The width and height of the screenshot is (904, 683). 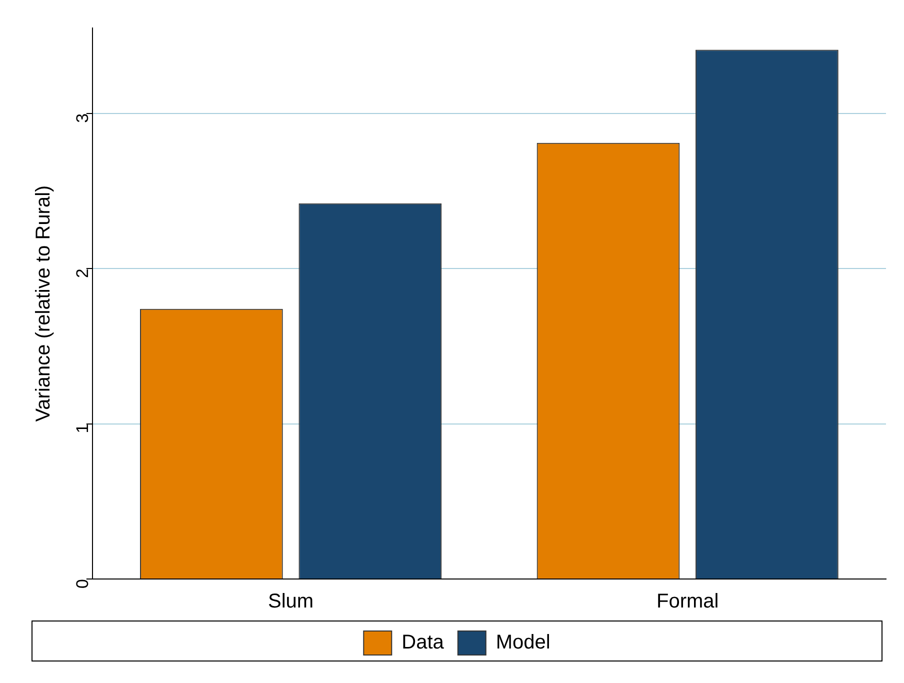 What do you see at coordinates (82, 273) in the screenshot?
I see `y-tick-label: 2` at bounding box center [82, 273].